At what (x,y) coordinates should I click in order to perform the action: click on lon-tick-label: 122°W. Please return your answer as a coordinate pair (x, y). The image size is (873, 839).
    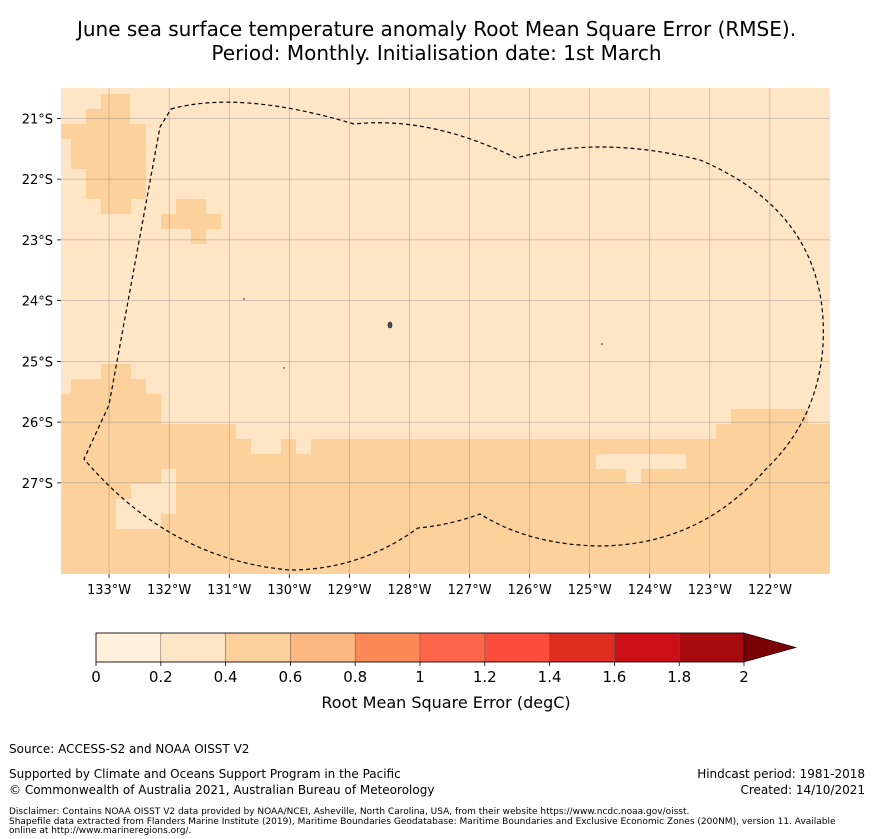
    Looking at the image, I should click on (770, 590).